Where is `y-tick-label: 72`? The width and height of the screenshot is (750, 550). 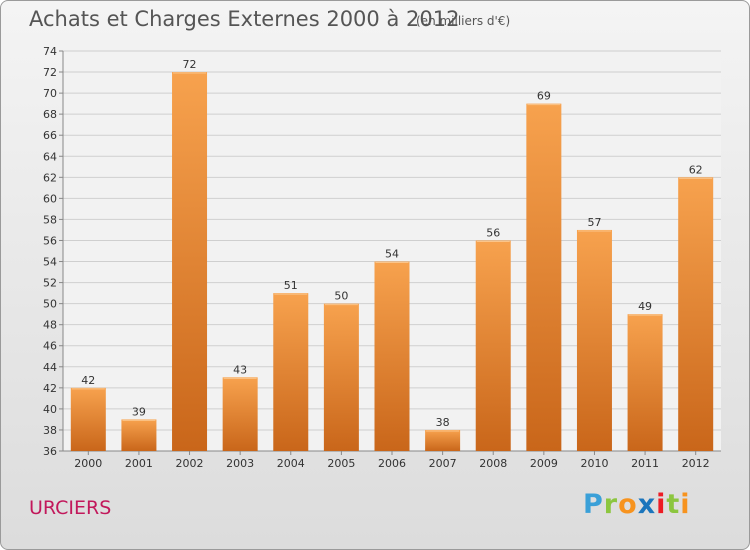
y-tick-label: 72 is located at coordinates (50, 72).